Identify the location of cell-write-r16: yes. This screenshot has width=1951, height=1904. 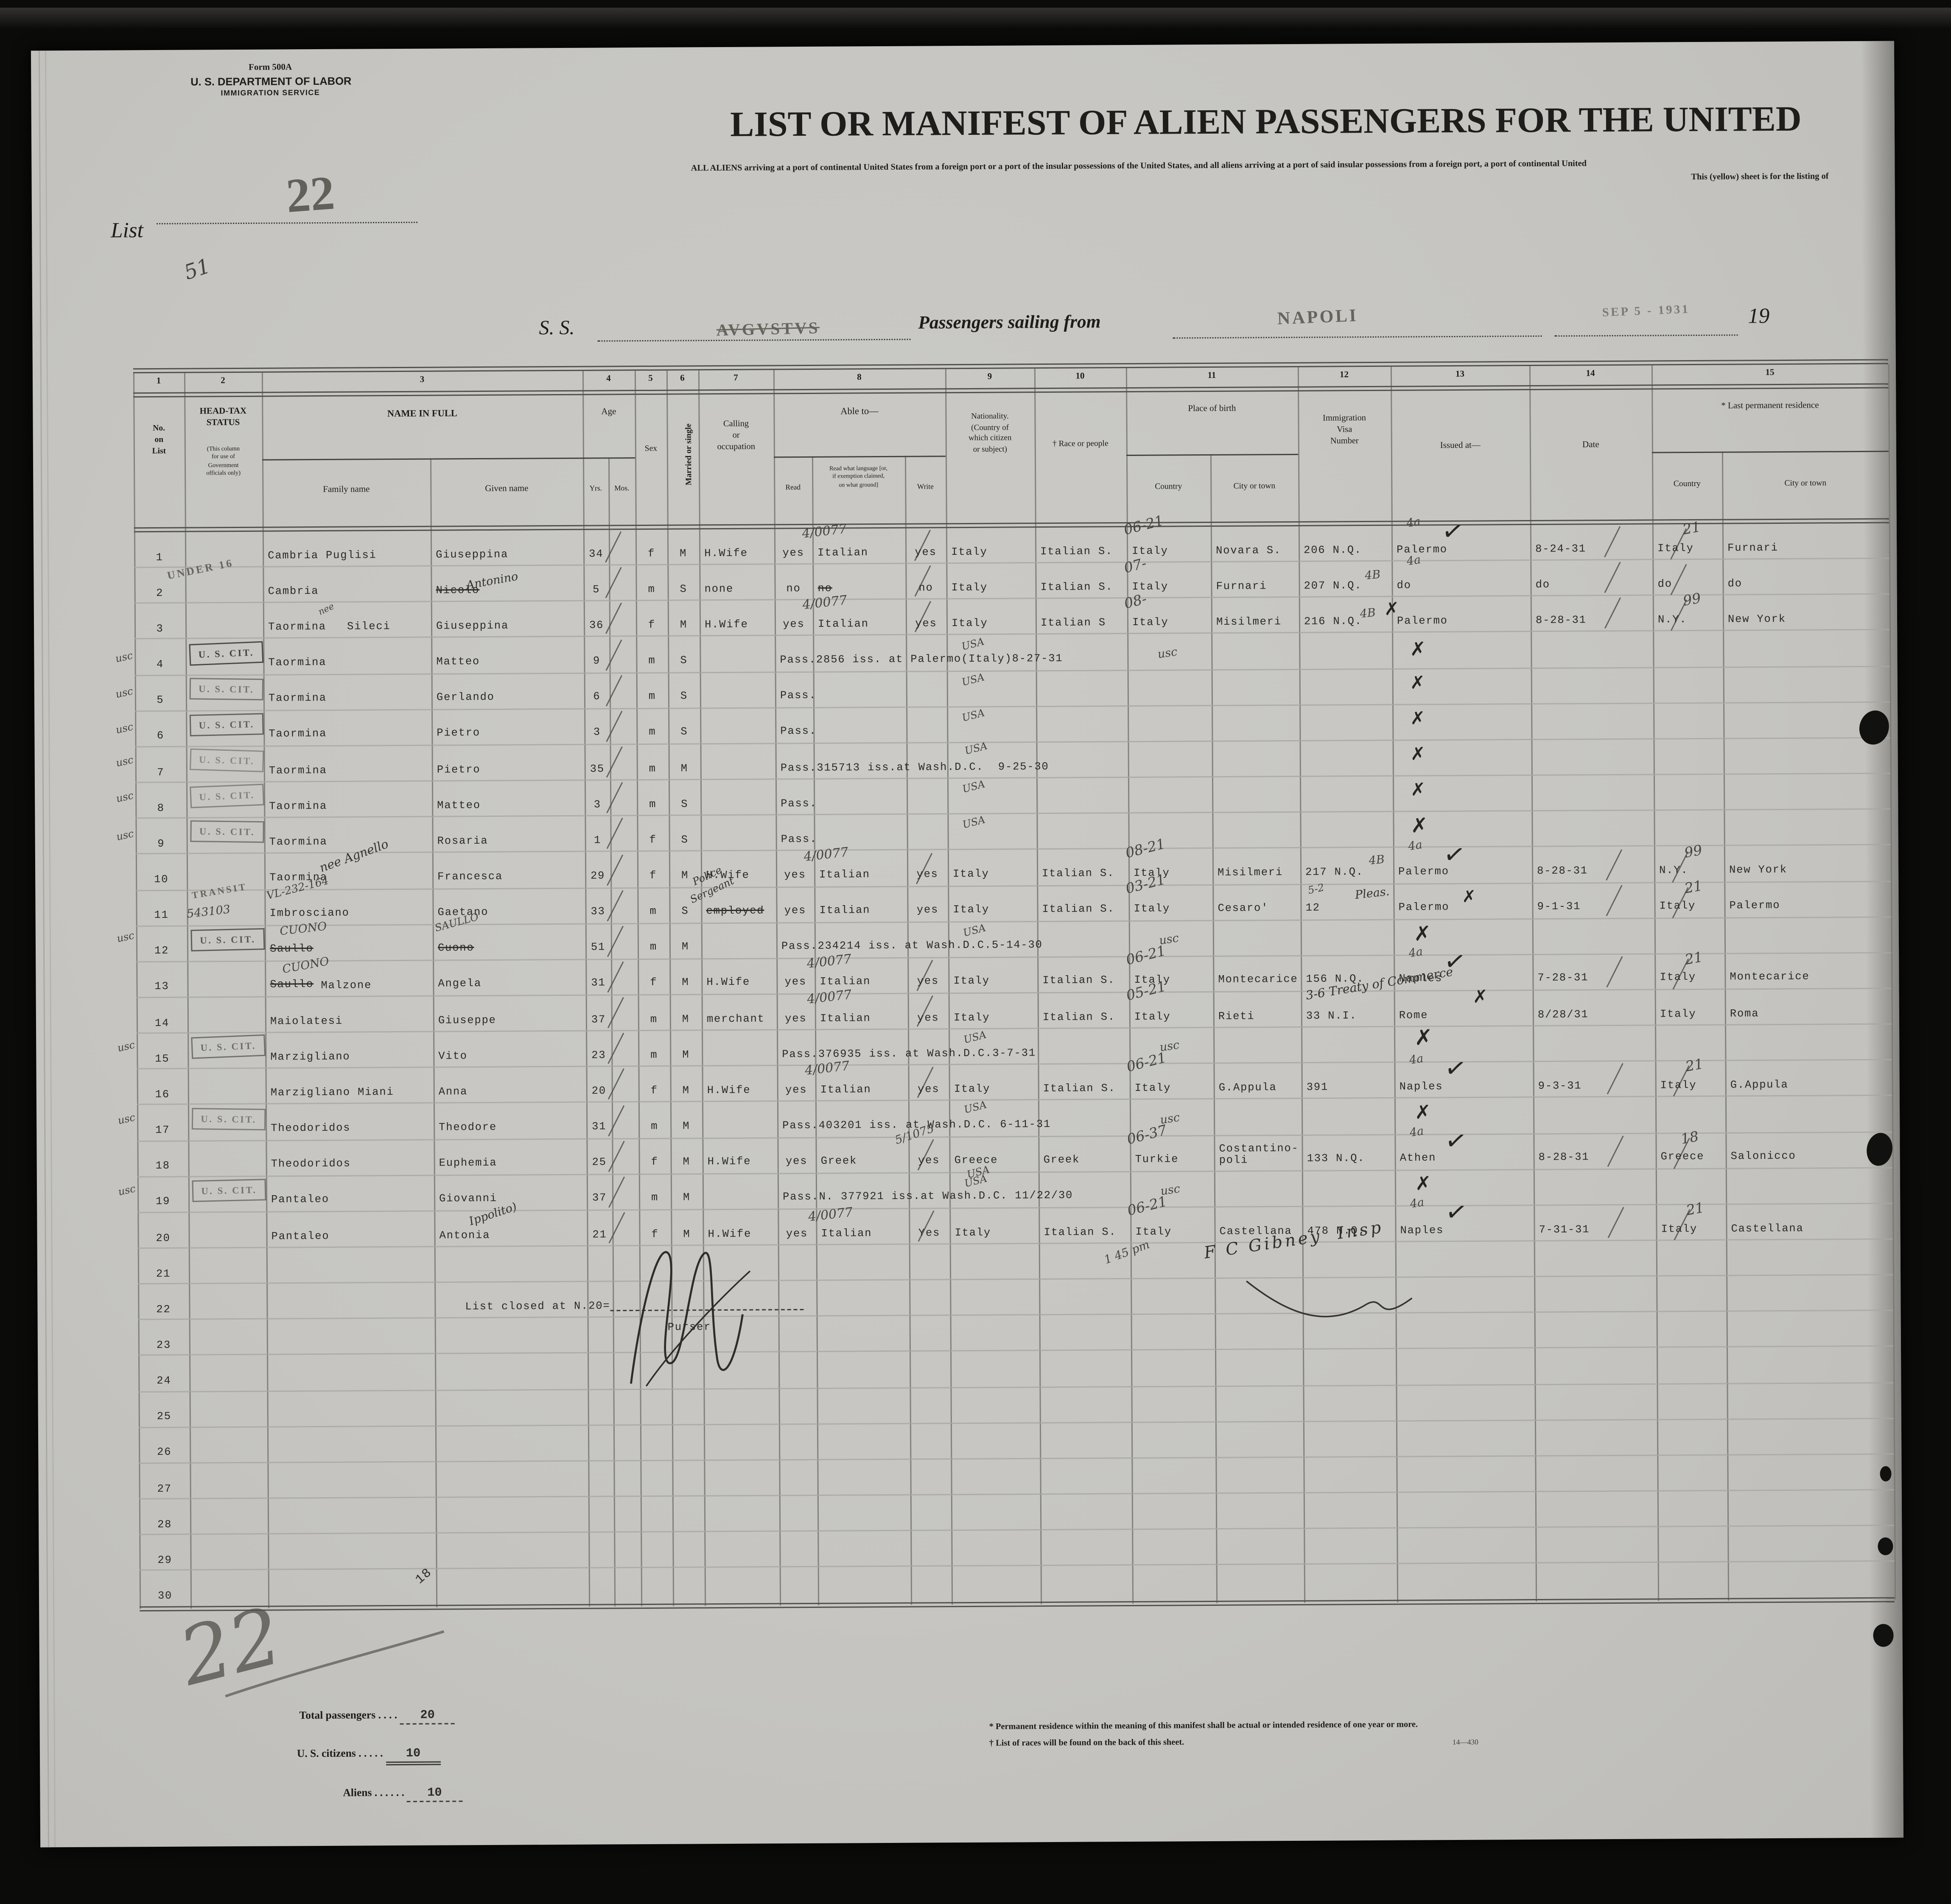
(929, 1089).